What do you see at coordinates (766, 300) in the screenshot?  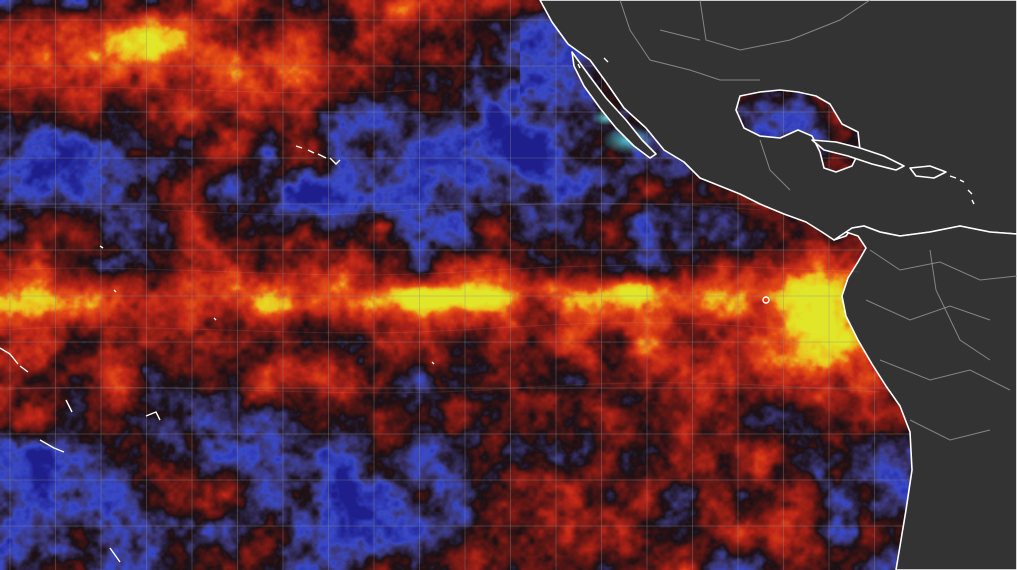 I see `galapagos-islands` at bounding box center [766, 300].